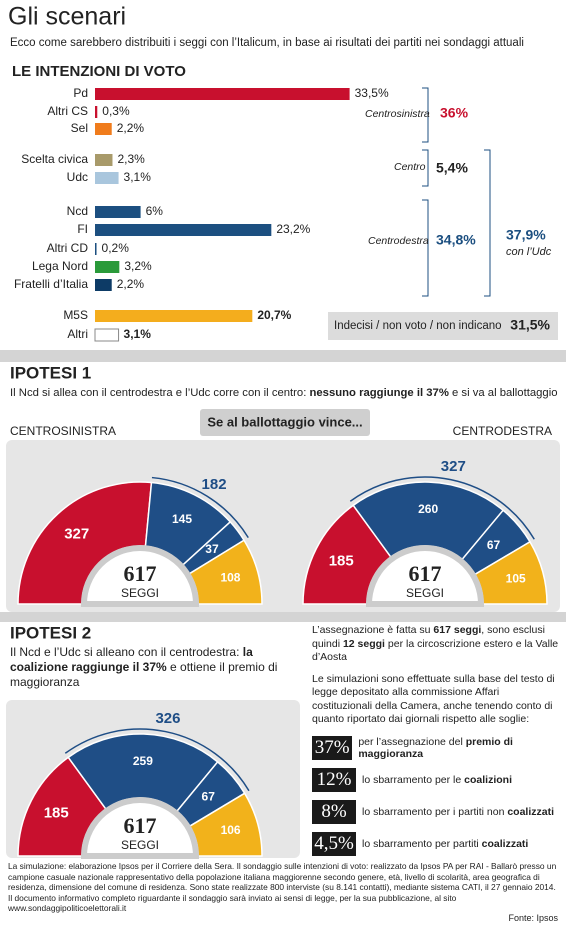 This screenshot has width=566, height=930. What do you see at coordinates (212, 549) in the screenshot?
I see `seat-label: 37` at bounding box center [212, 549].